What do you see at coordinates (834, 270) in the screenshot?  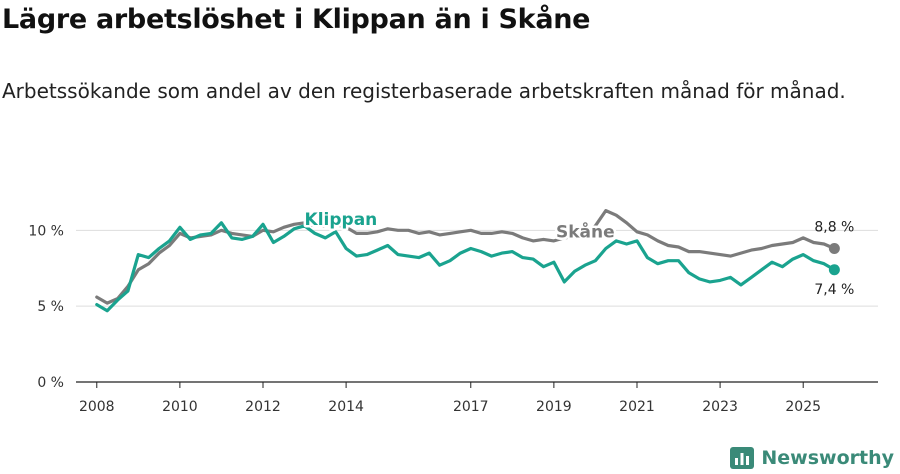 I see `end-point-klippan` at bounding box center [834, 270].